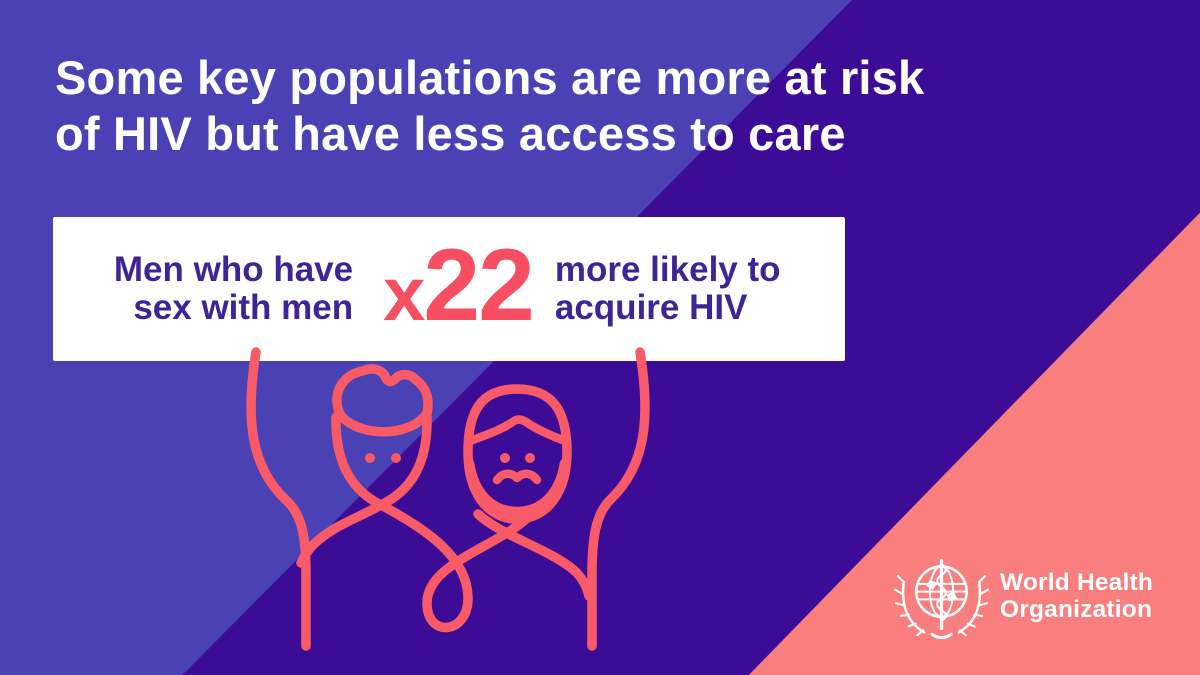 This screenshot has width=1200, height=675. I want to click on stat-multiplier-x: x, so click(404, 294).